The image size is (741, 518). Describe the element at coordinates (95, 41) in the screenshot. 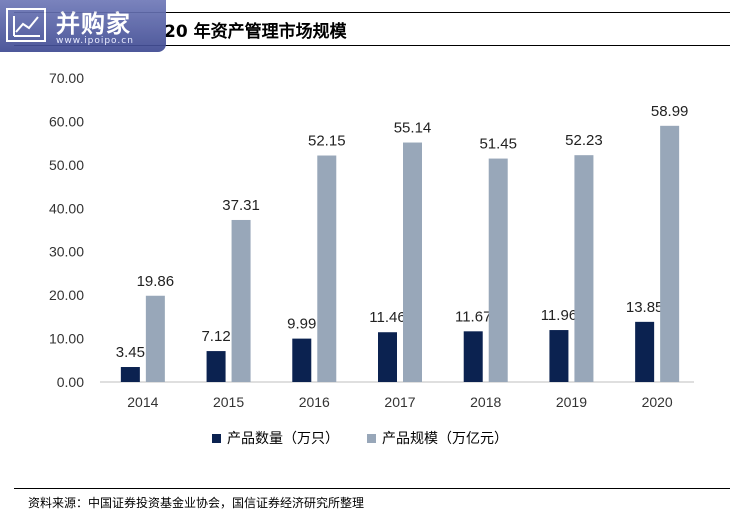

I see `logo-url: www.ipoipo.cn` at that location.